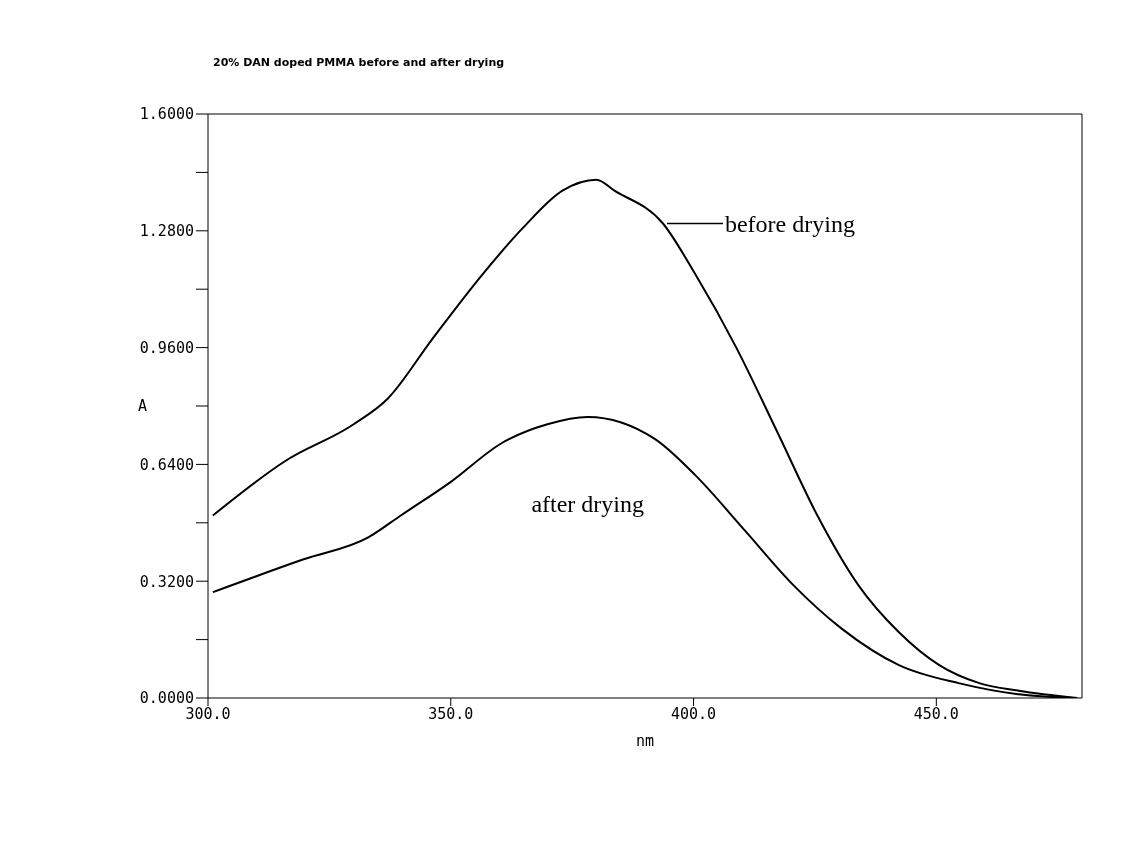 The height and width of the screenshot is (849, 1131). What do you see at coordinates (936, 713) in the screenshot?
I see `x-tick-label: 450.0` at bounding box center [936, 713].